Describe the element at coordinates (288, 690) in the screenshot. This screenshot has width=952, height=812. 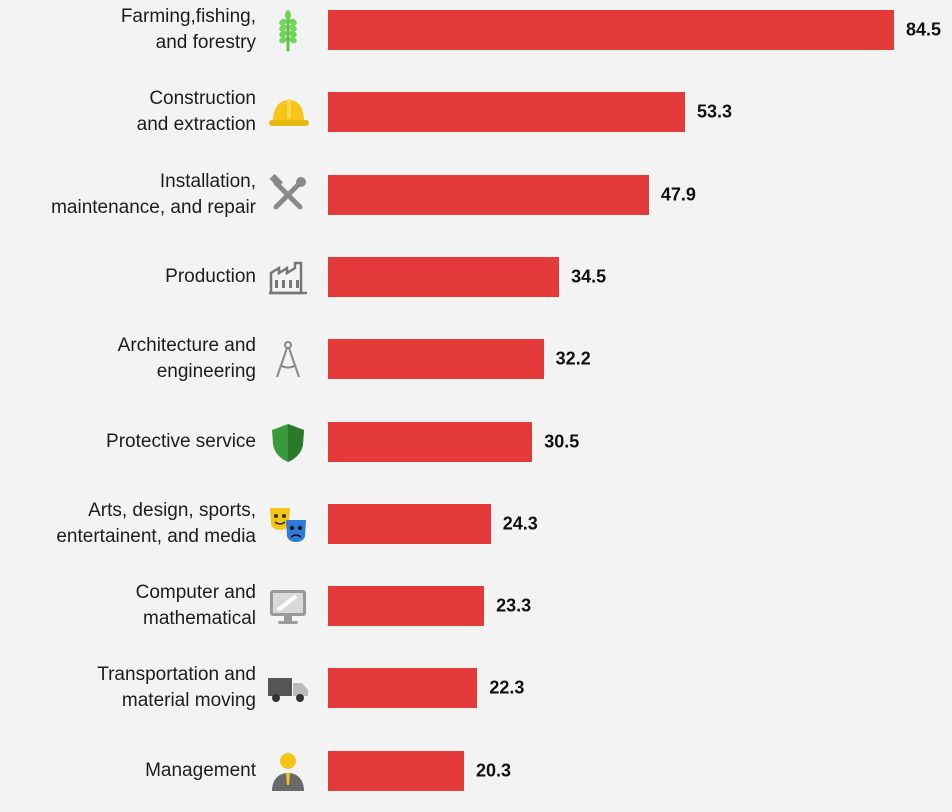
I see `truck-icon` at that location.